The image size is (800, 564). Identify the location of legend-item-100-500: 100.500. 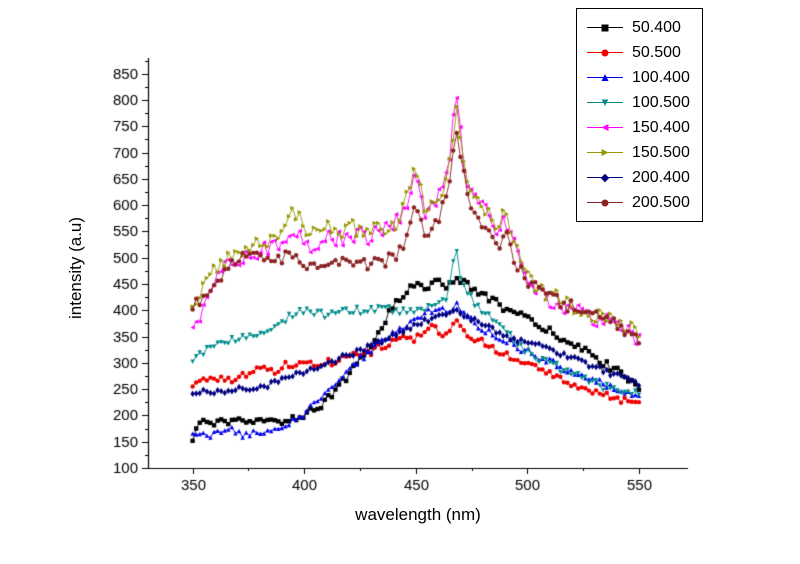
(638, 102).